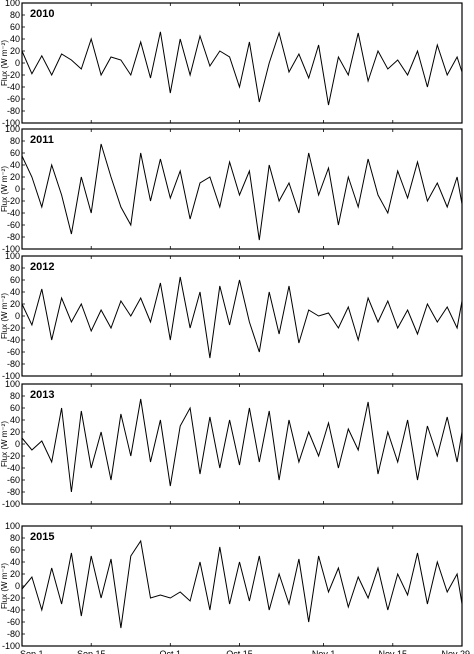  I want to click on x-tick-label: Nov 1, so click(324, 651).